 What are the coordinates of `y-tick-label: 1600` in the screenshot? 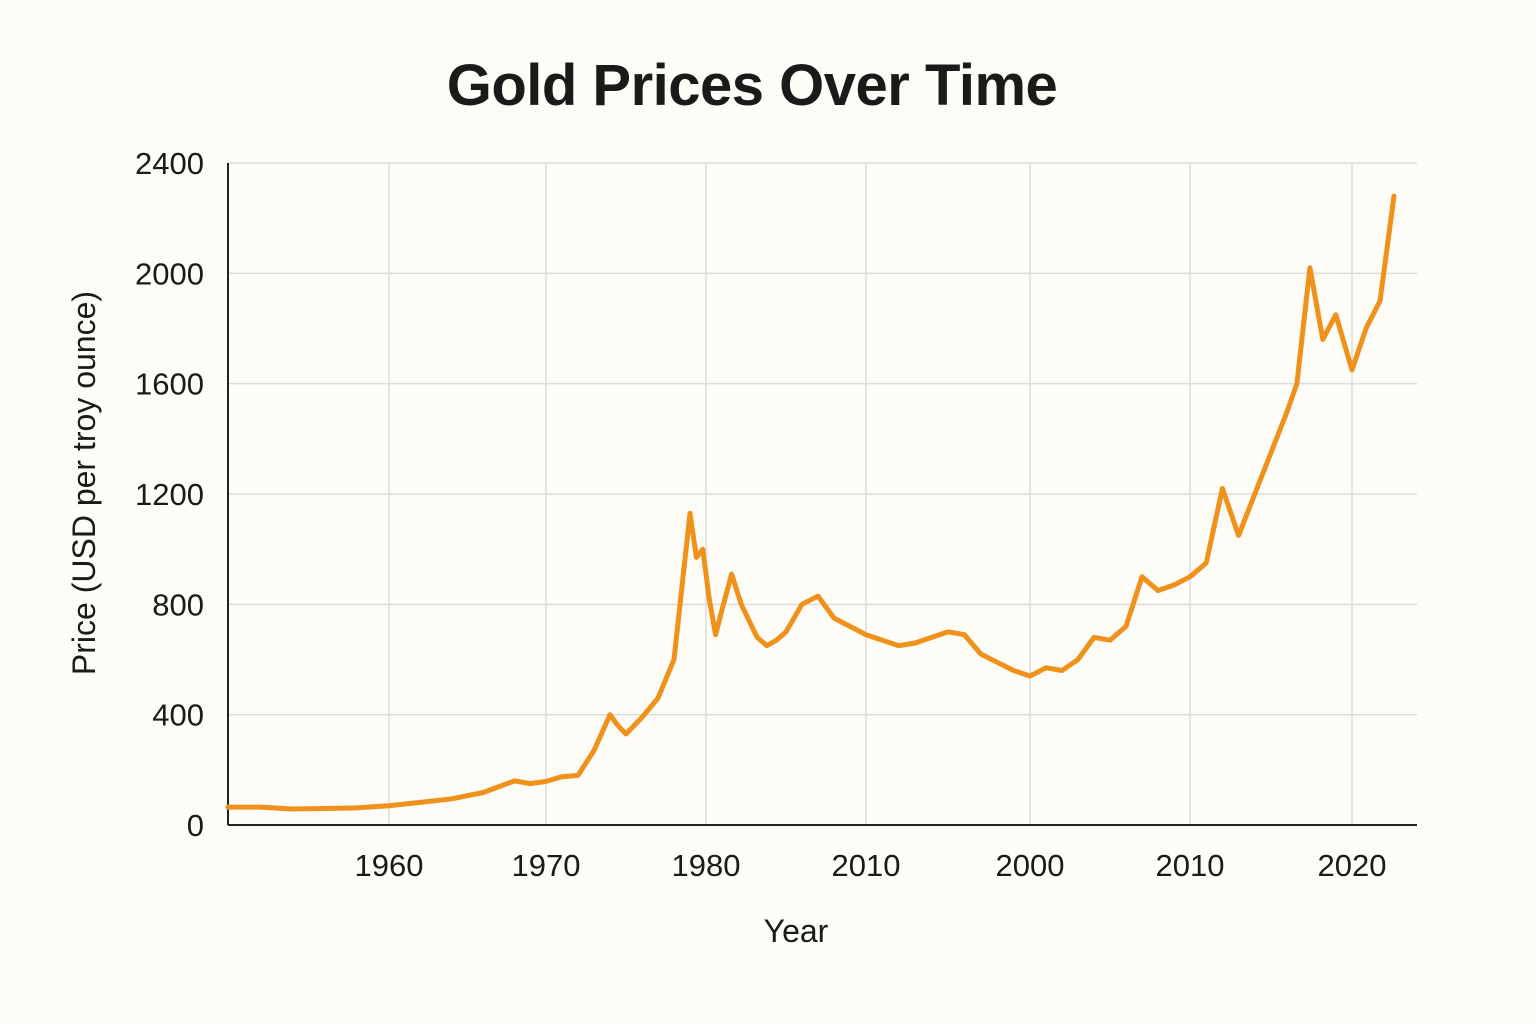 It's located at (169, 384).